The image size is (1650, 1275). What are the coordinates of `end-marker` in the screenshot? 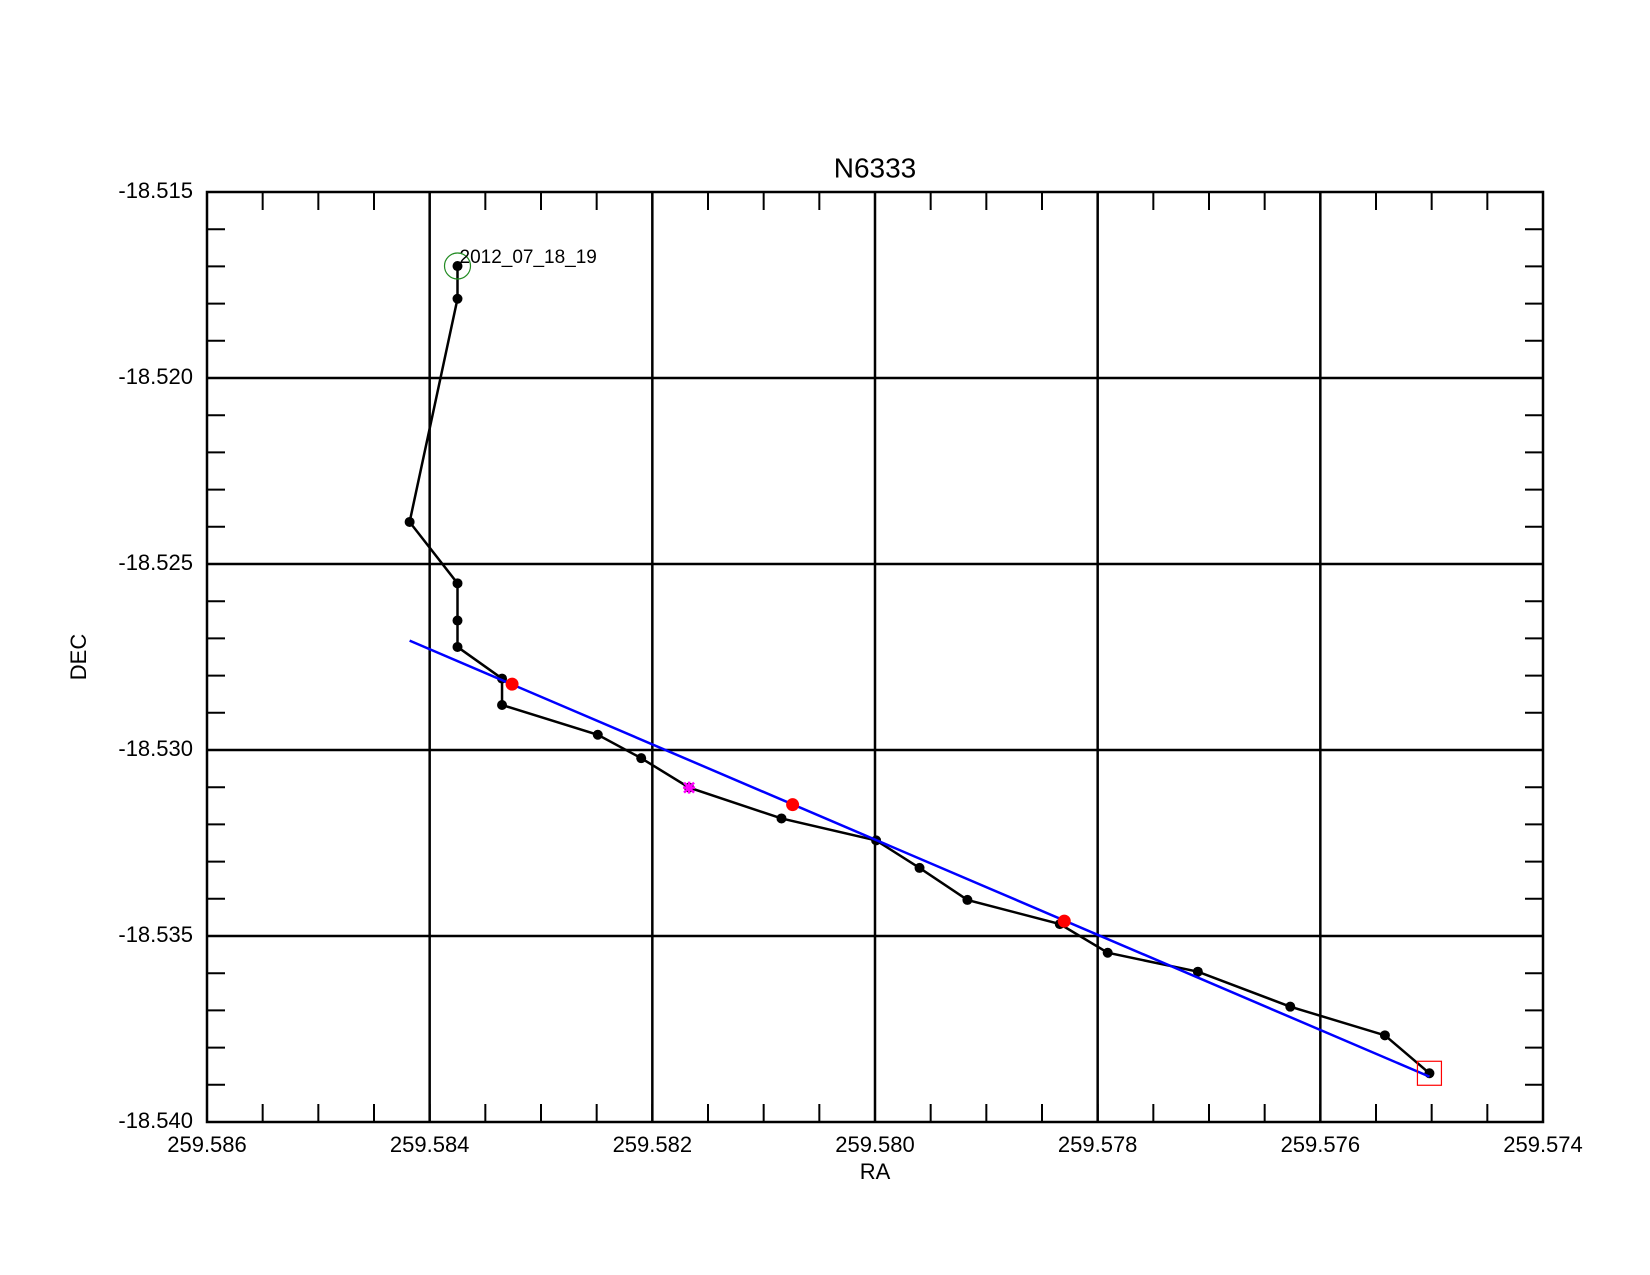 It's located at (1429, 1073).